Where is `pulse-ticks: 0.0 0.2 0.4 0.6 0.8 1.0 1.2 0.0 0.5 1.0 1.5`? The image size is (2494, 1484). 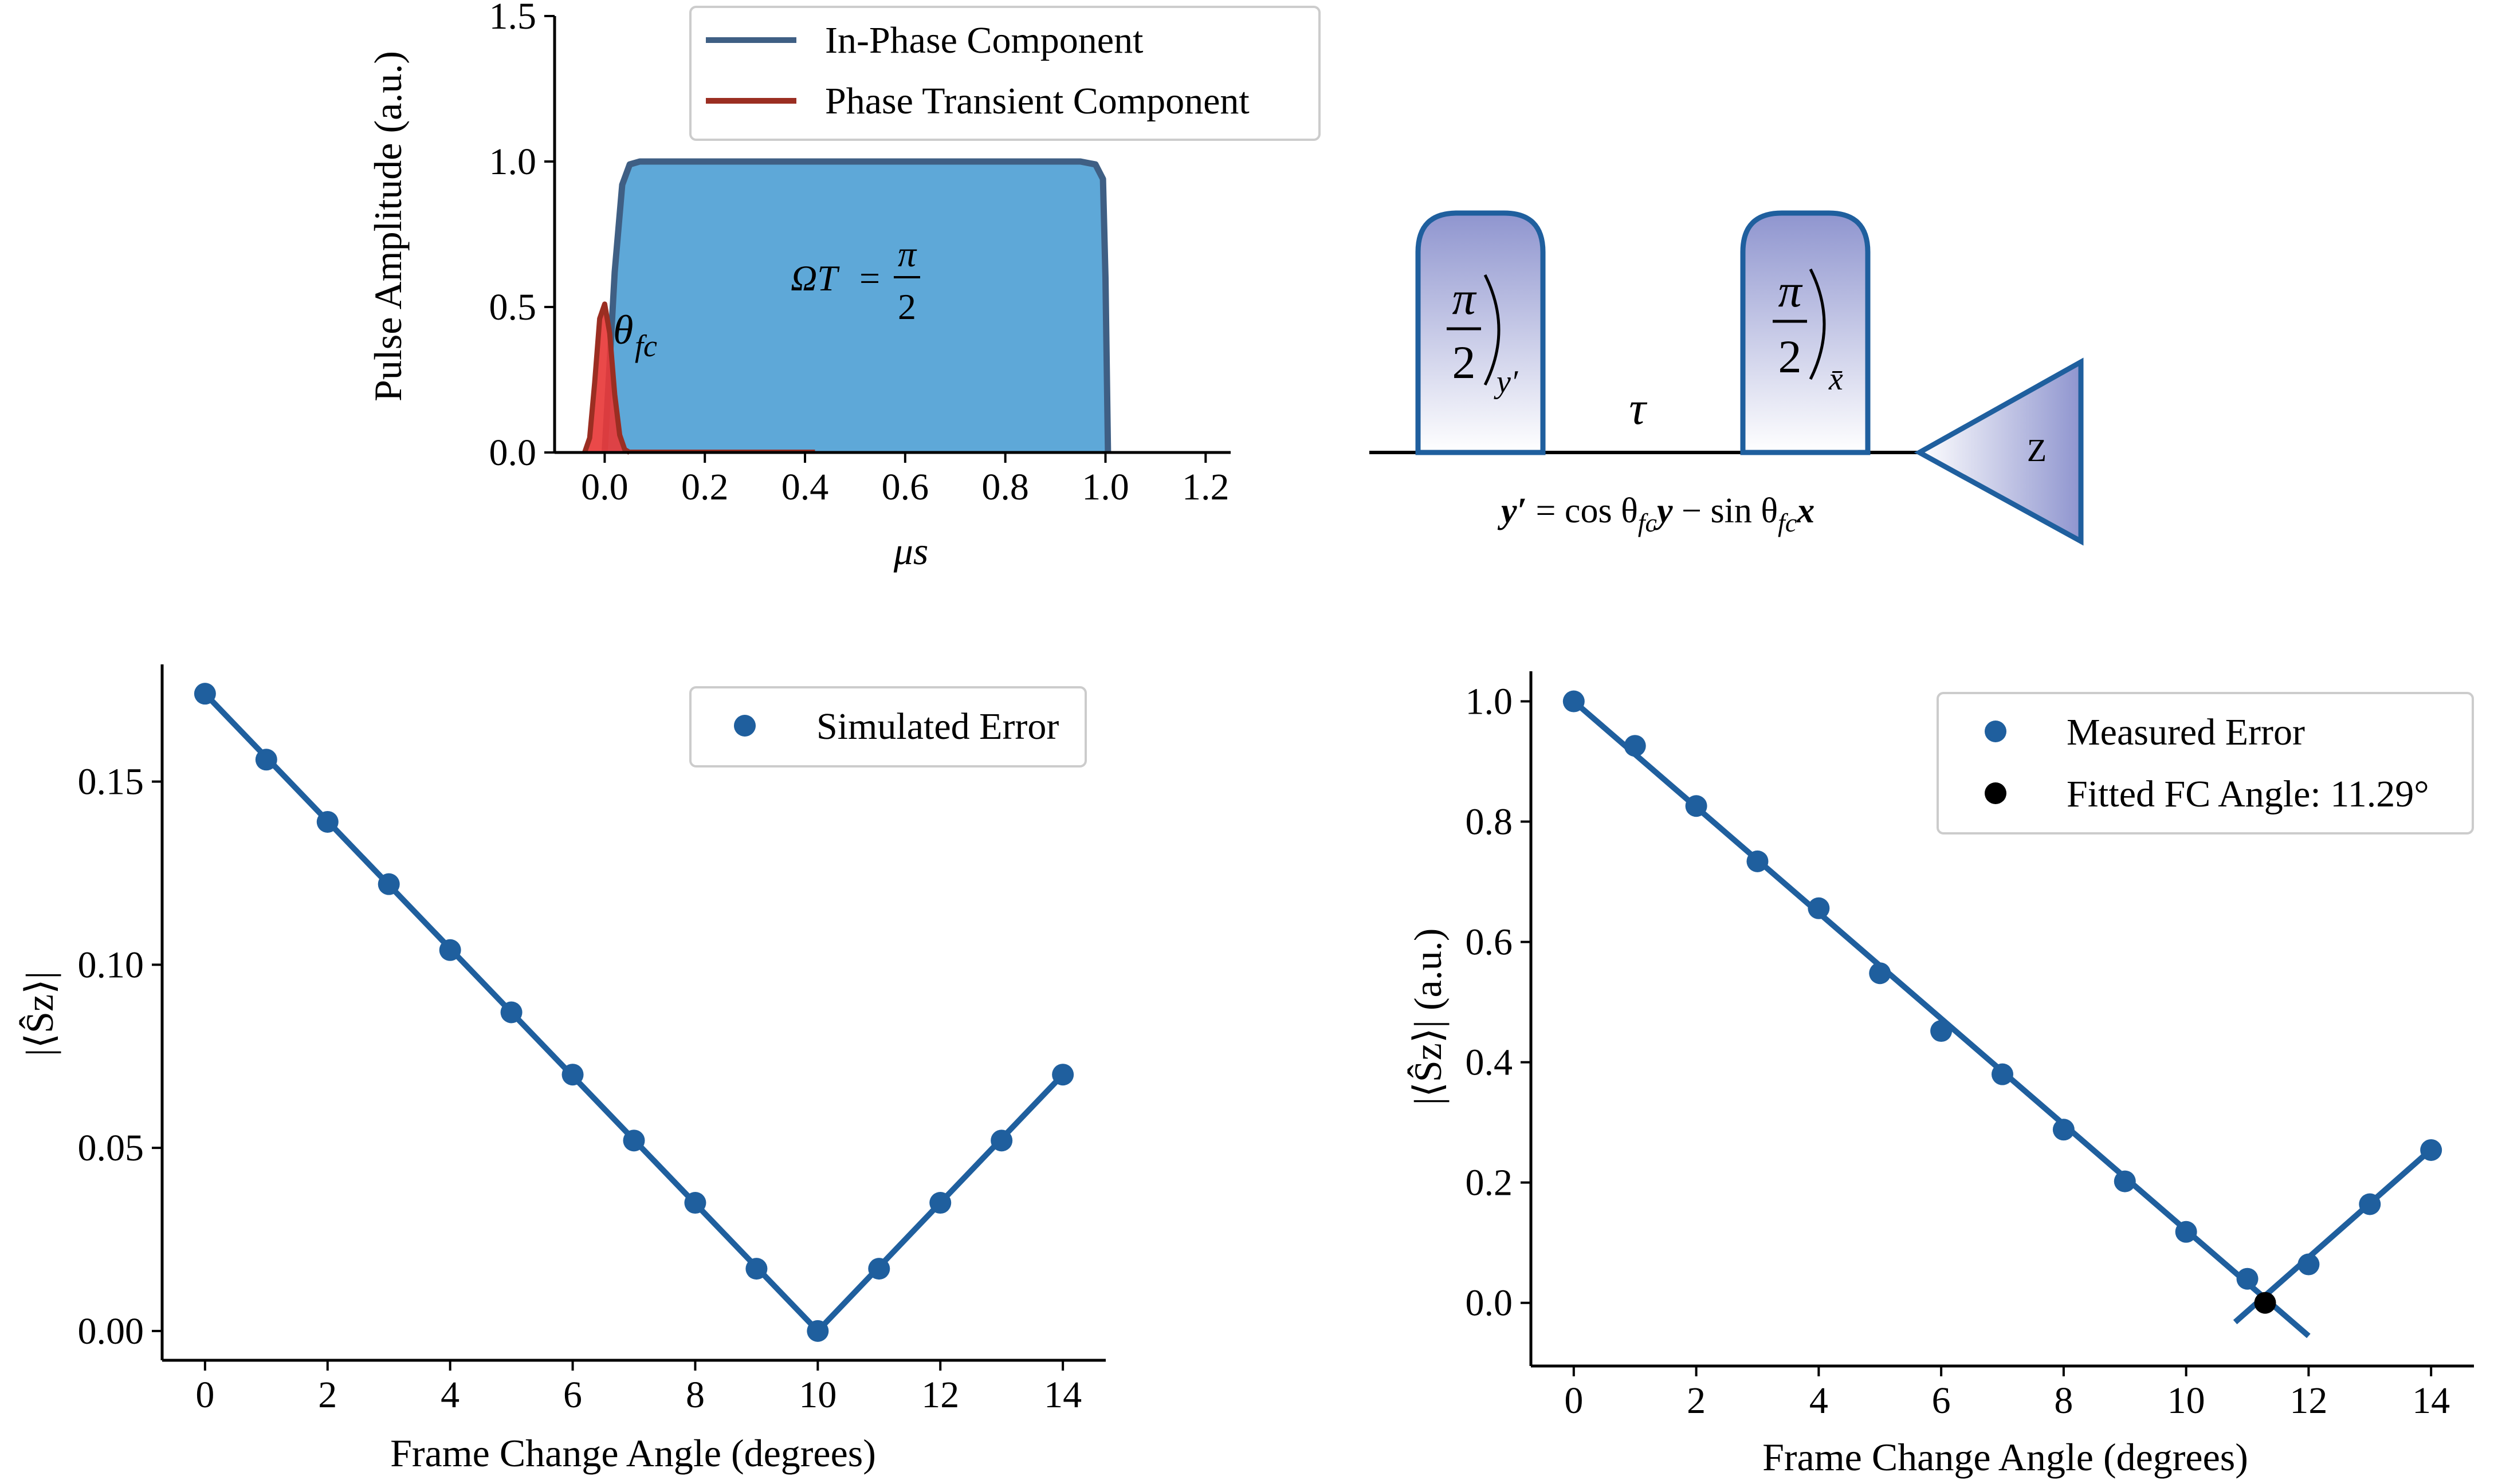
pulse-ticks: 0.0 0.2 0.4 0.6 0.8 1.0 1.2 0.0 0.5 1.0 1.5 is located at coordinates (859, 254).